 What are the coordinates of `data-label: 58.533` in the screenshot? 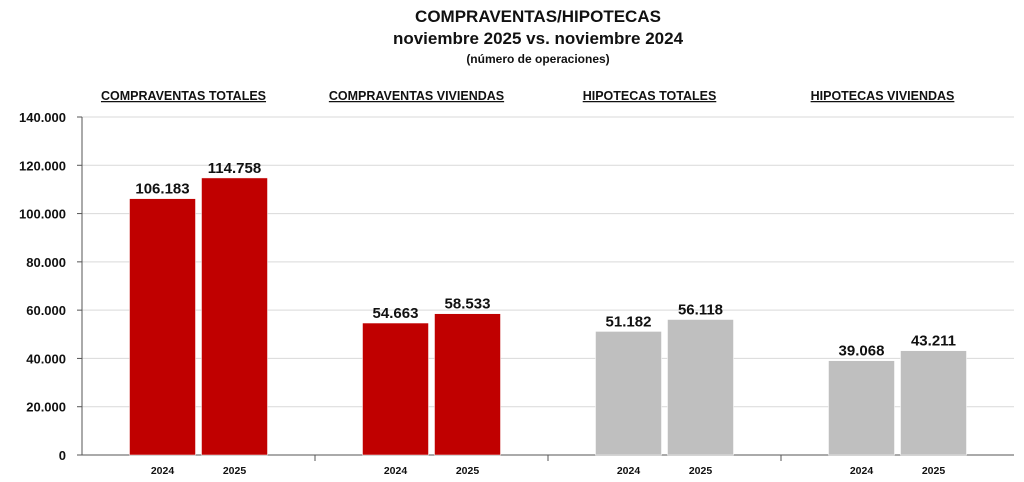 It's located at (468, 304).